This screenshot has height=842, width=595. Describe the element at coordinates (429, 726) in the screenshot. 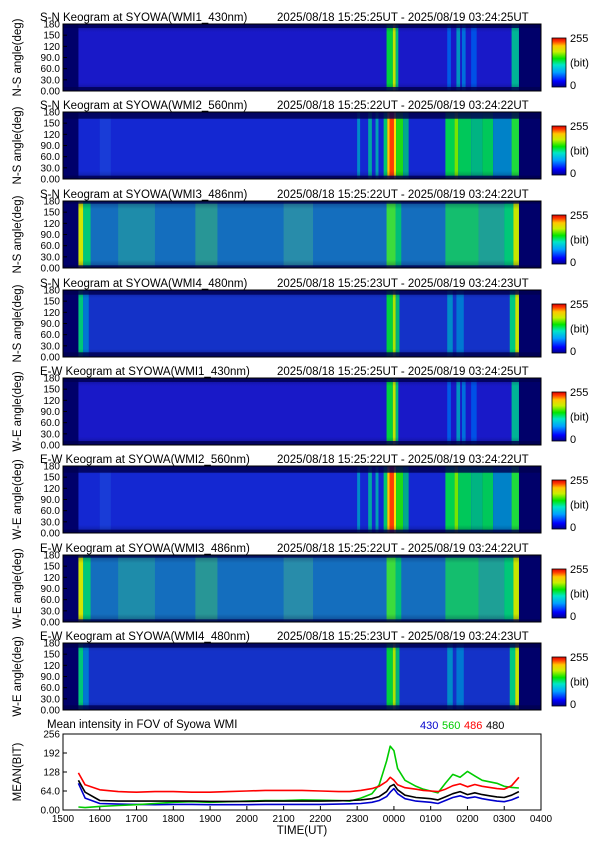

I see `legend-entry: 430` at that location.